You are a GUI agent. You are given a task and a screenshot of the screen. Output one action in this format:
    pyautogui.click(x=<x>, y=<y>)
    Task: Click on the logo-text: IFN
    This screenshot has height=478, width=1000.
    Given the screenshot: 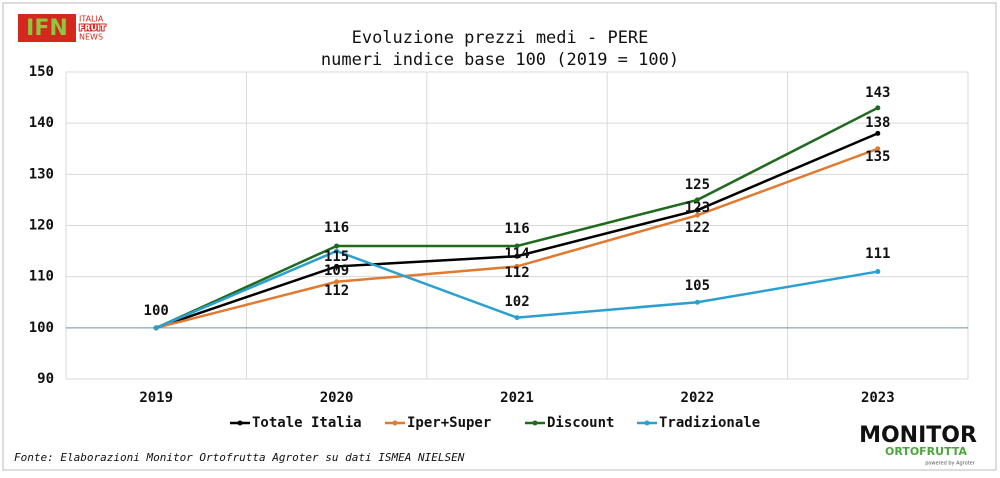 What is the action you would take?
    pyautogui.click(x=47, y=28)
    